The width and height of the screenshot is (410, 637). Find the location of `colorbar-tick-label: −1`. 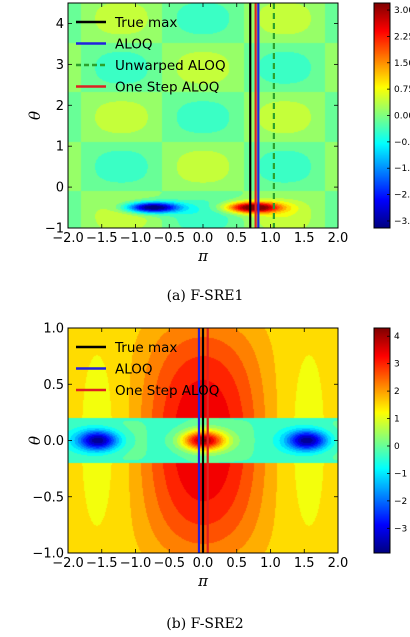

colorbar-tick-label: −1 is located at coordinates (400, 474).